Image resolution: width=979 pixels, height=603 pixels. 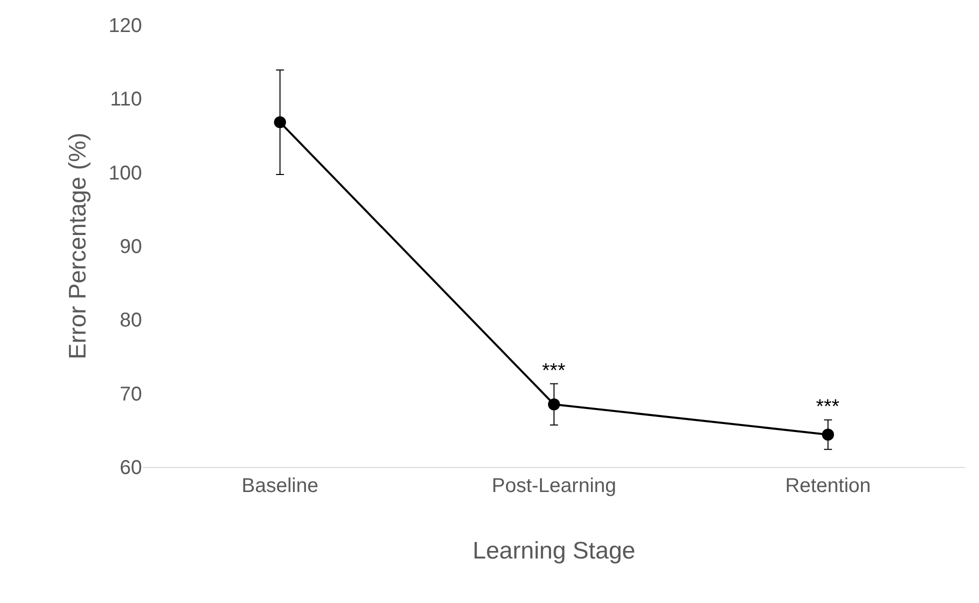 What do you see at coordinates (828, 486) in the screenshot?
I see `x-tick-label: Retention` at bounding box center [828, 486].